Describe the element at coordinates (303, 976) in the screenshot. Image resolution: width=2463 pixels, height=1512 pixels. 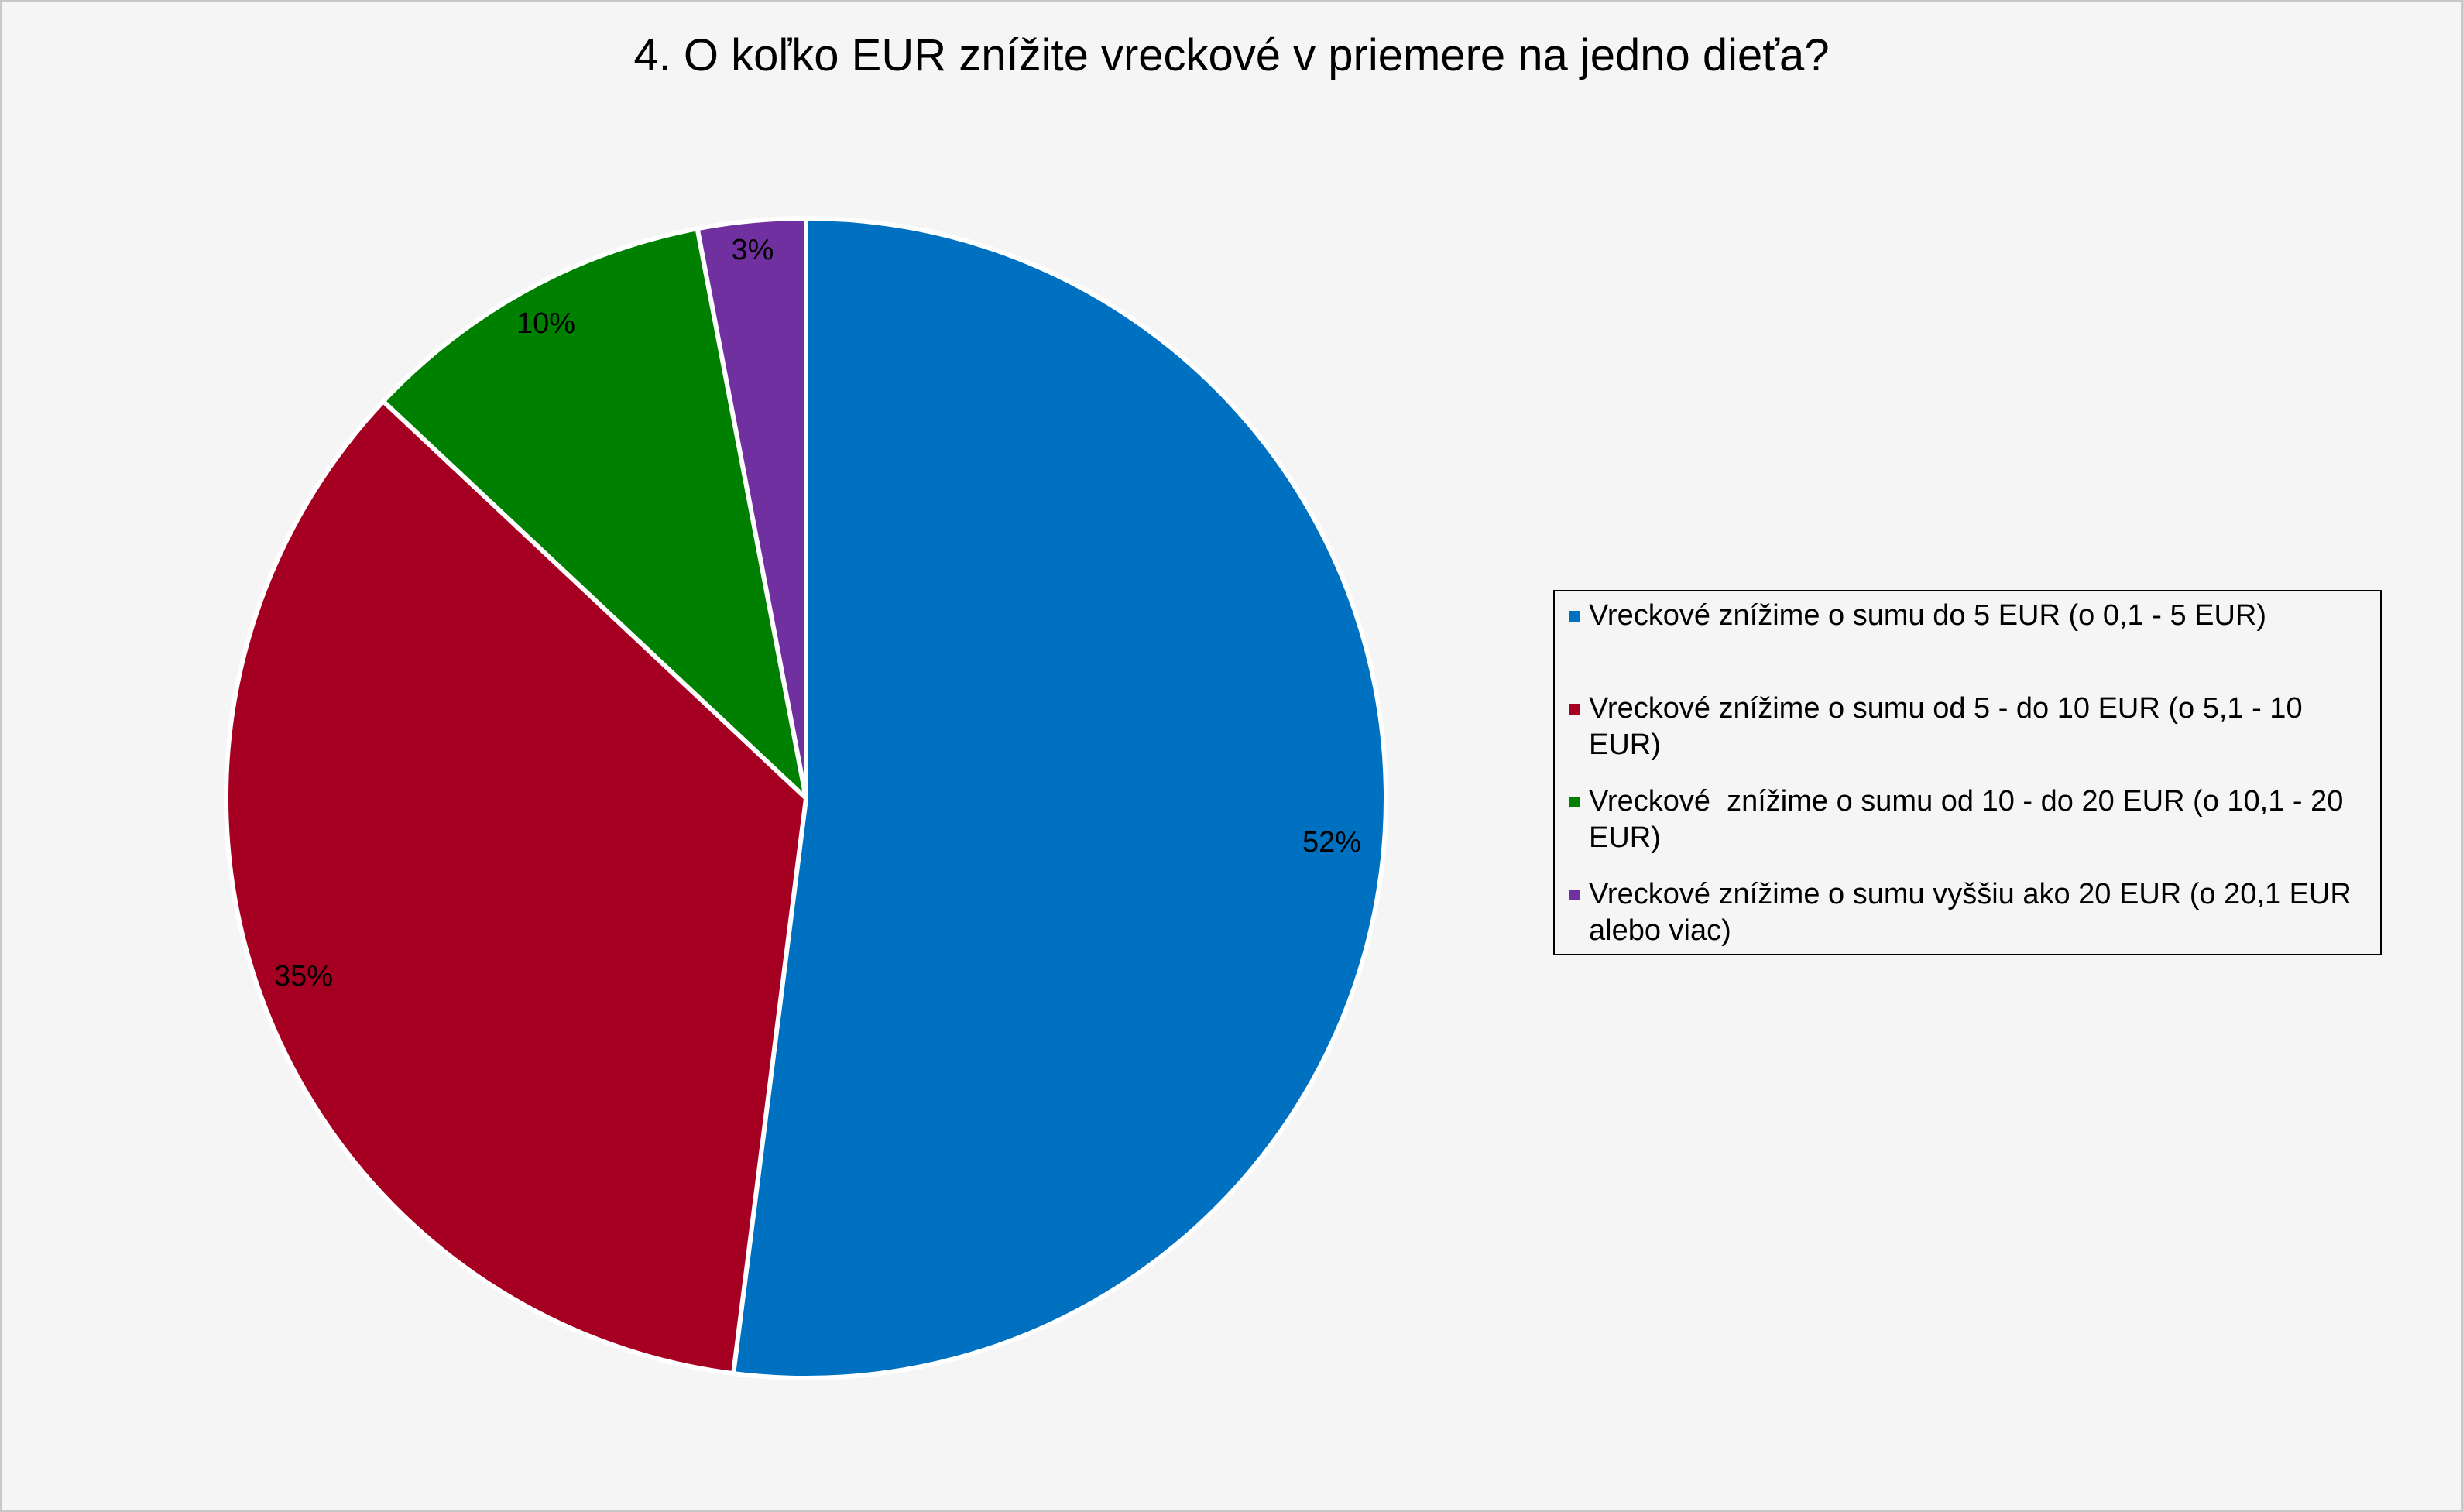
I see `data-label-2: 35%` at that location.